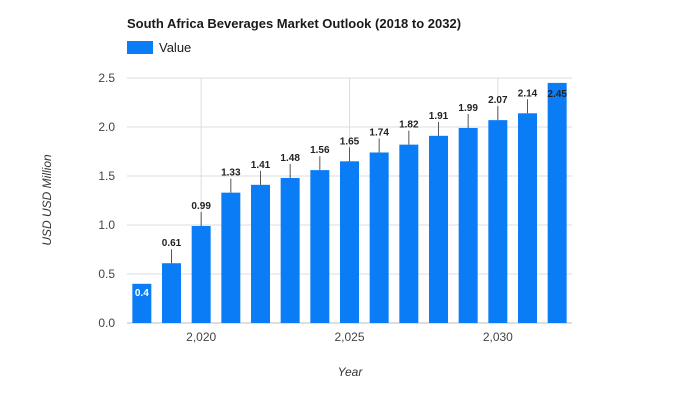 The height and width of the screenshot is (400, 700). I want to click on x-axis-ticks: 2,020 2,025 2,030, so click(349, 337).